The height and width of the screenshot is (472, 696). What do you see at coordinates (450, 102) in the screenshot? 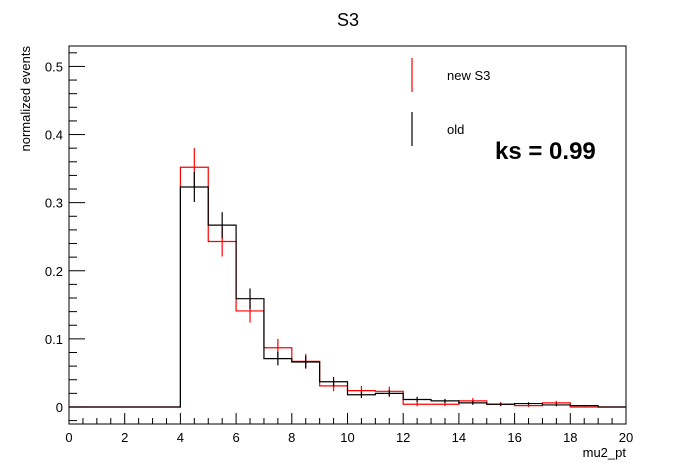
I see `legend: new S3 old` at bounding box center [450, 102].